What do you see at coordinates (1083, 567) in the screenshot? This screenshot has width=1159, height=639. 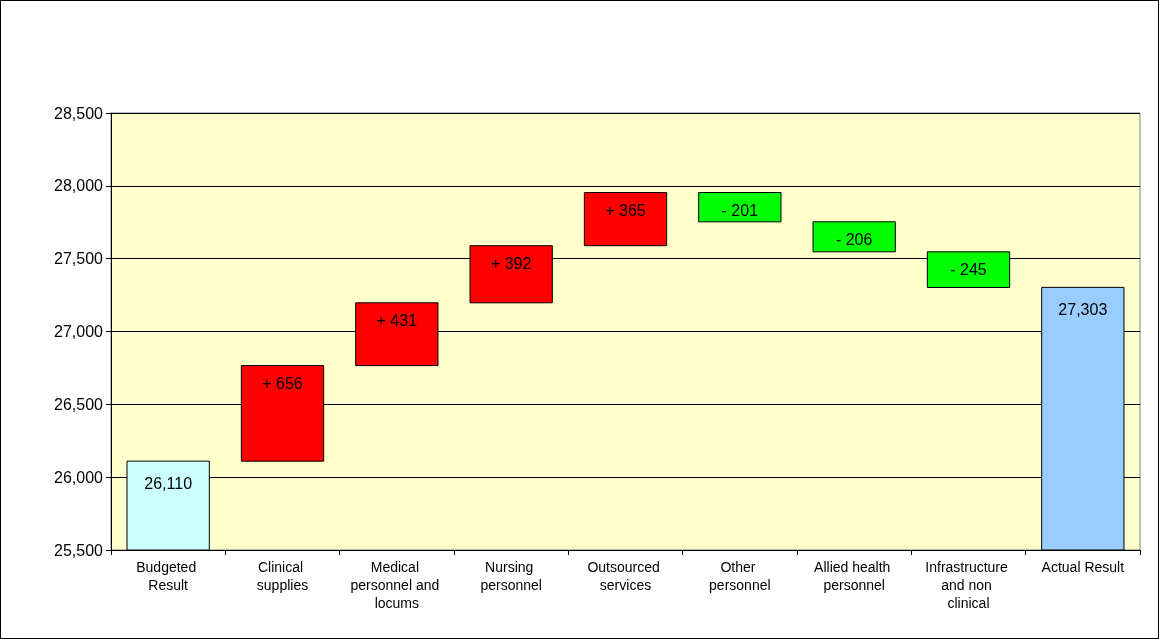 I see `x-tick-label: Actual Result` at bounding box center [1083, 567].